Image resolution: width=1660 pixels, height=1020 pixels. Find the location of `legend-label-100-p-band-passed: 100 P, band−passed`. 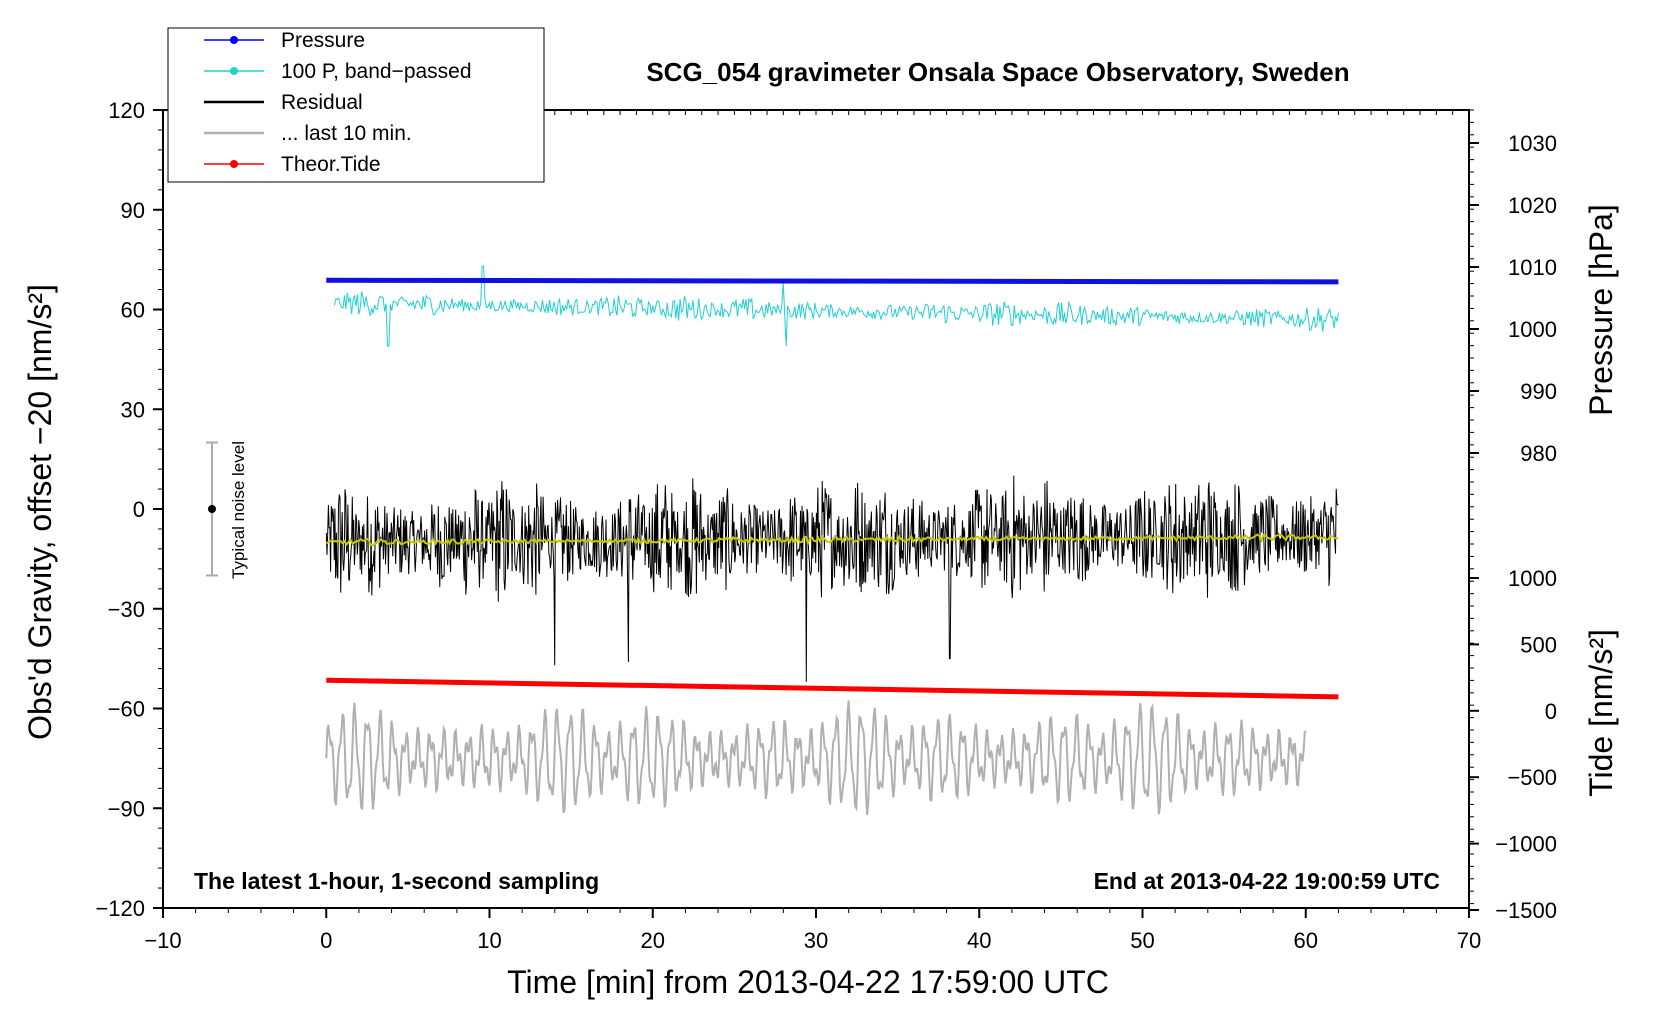

legend-label-100-p-band-passed: 100 P, band−passed is located at coordinates (376, 71).